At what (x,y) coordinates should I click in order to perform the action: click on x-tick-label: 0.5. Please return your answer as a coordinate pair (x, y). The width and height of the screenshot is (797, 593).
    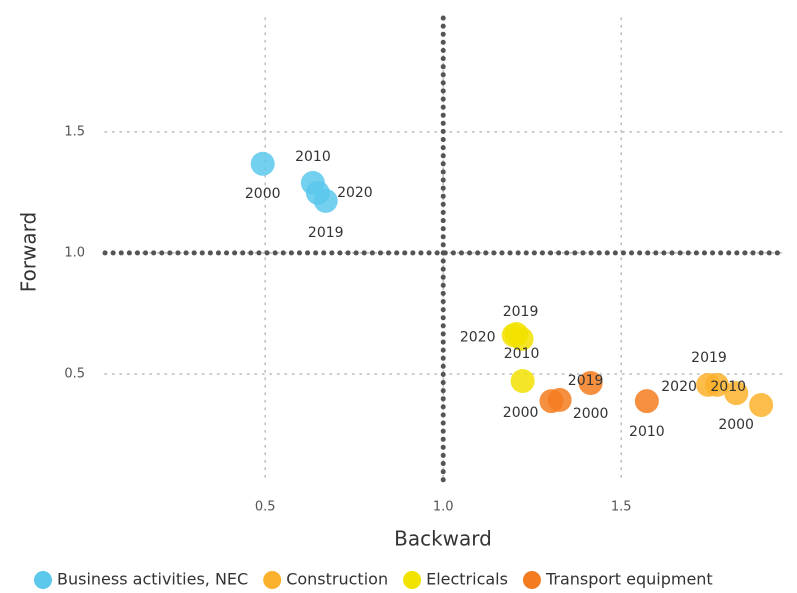
    Looking at the image, I should click on (265, 507).